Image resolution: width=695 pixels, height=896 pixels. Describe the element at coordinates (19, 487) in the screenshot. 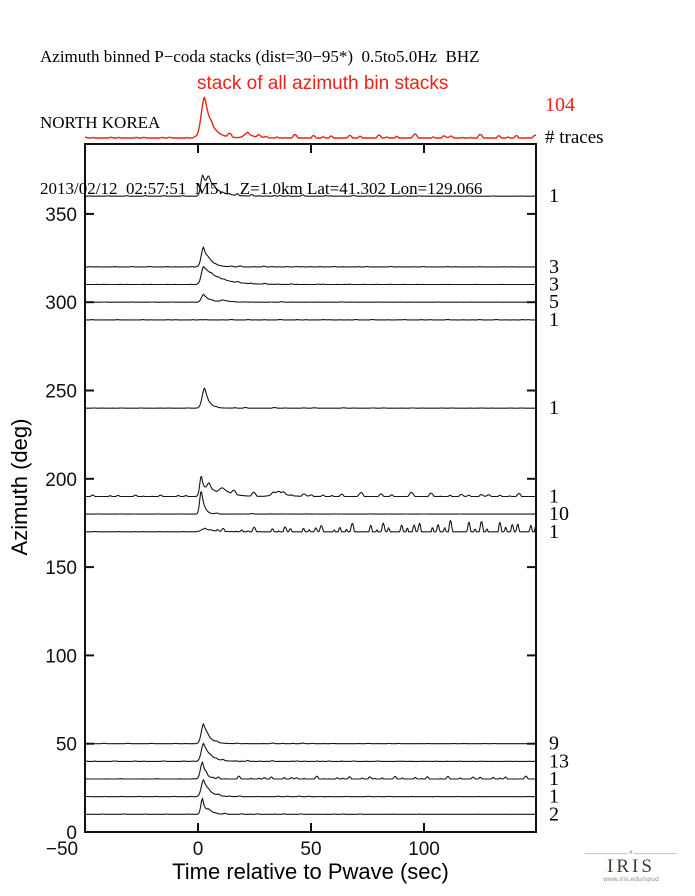

I see `y-axis-label: Azimuth (deg)` at that location.